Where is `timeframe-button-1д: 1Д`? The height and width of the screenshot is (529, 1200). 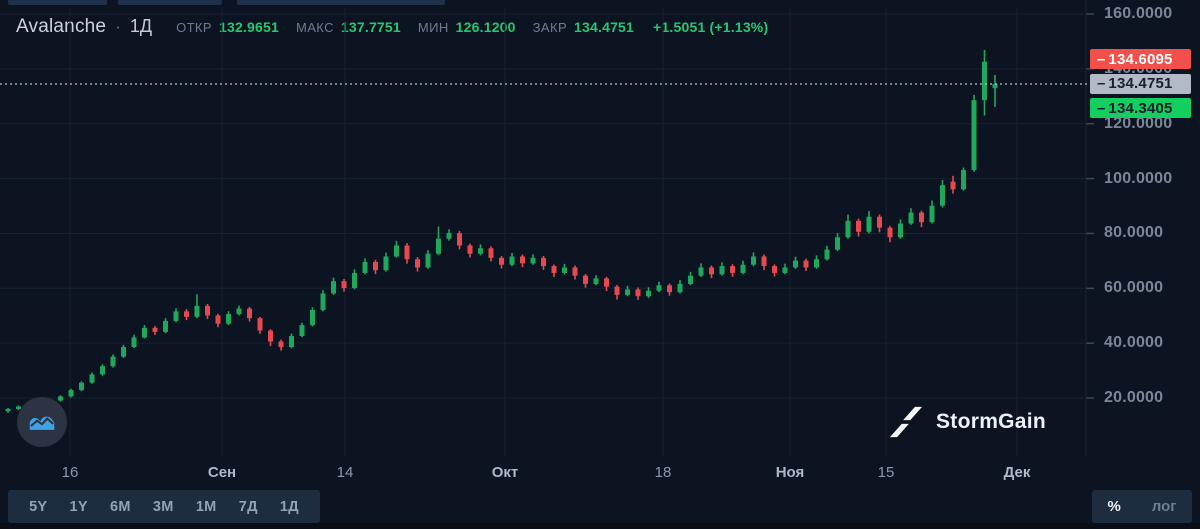
timeframe-button-1д: 1Д is located at coordinates (289, 506).